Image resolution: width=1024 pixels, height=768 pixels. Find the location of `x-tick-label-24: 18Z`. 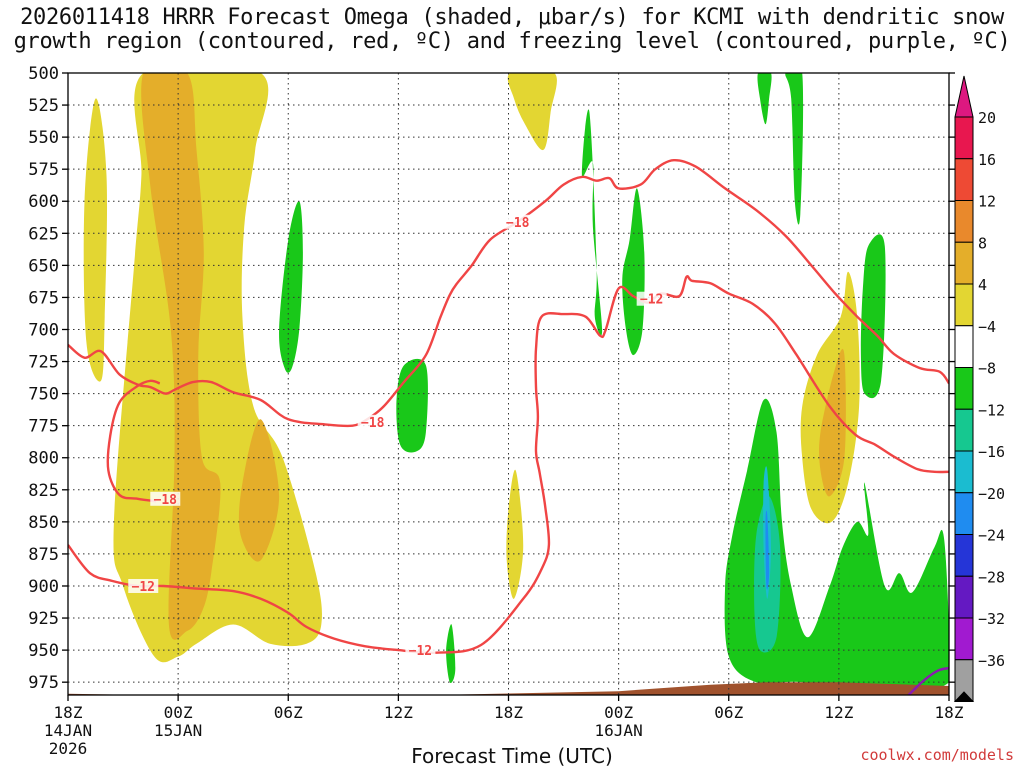

x-tick-label-24: 18Z is located at coordinates (508, 712).